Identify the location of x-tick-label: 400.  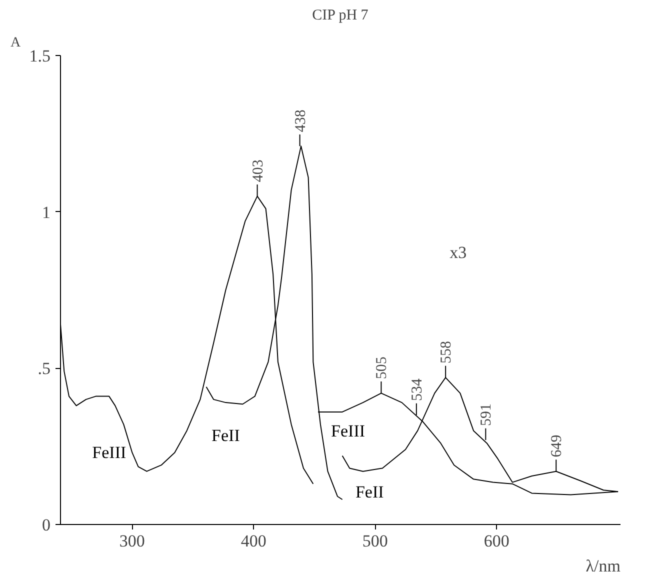
(253, 541).